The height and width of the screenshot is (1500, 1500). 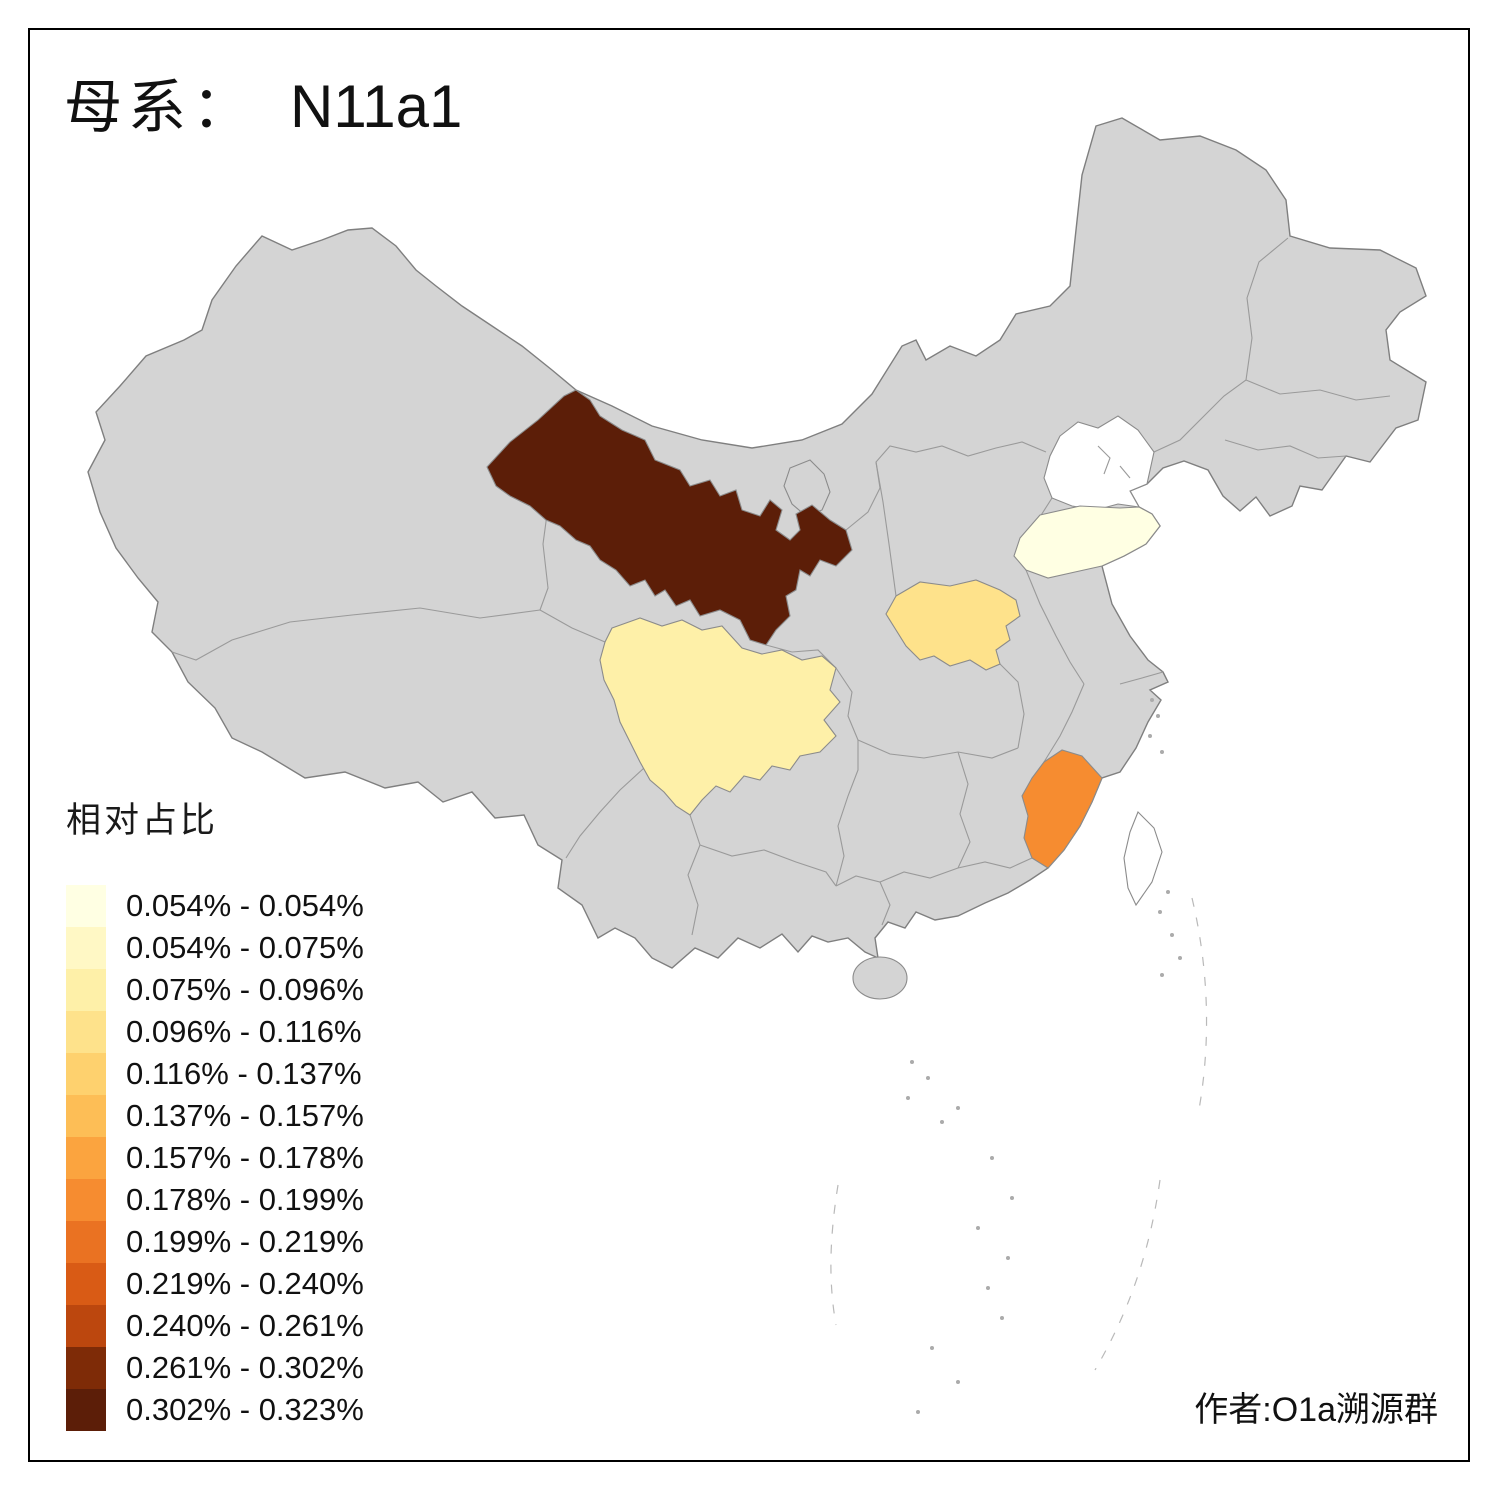 What do you see at coordinates (245, 1367) in the screenshot?
I see `legend-label: 0.261% - 0.302%` at bounding box center [245, 1367].